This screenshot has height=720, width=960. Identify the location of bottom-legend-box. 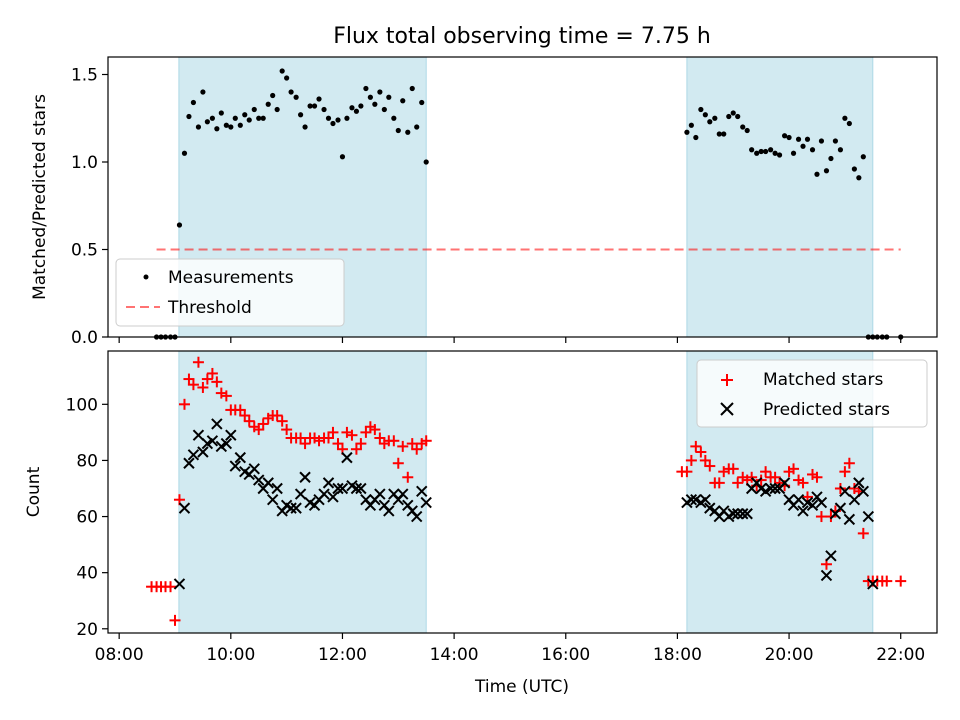
(812, 393).